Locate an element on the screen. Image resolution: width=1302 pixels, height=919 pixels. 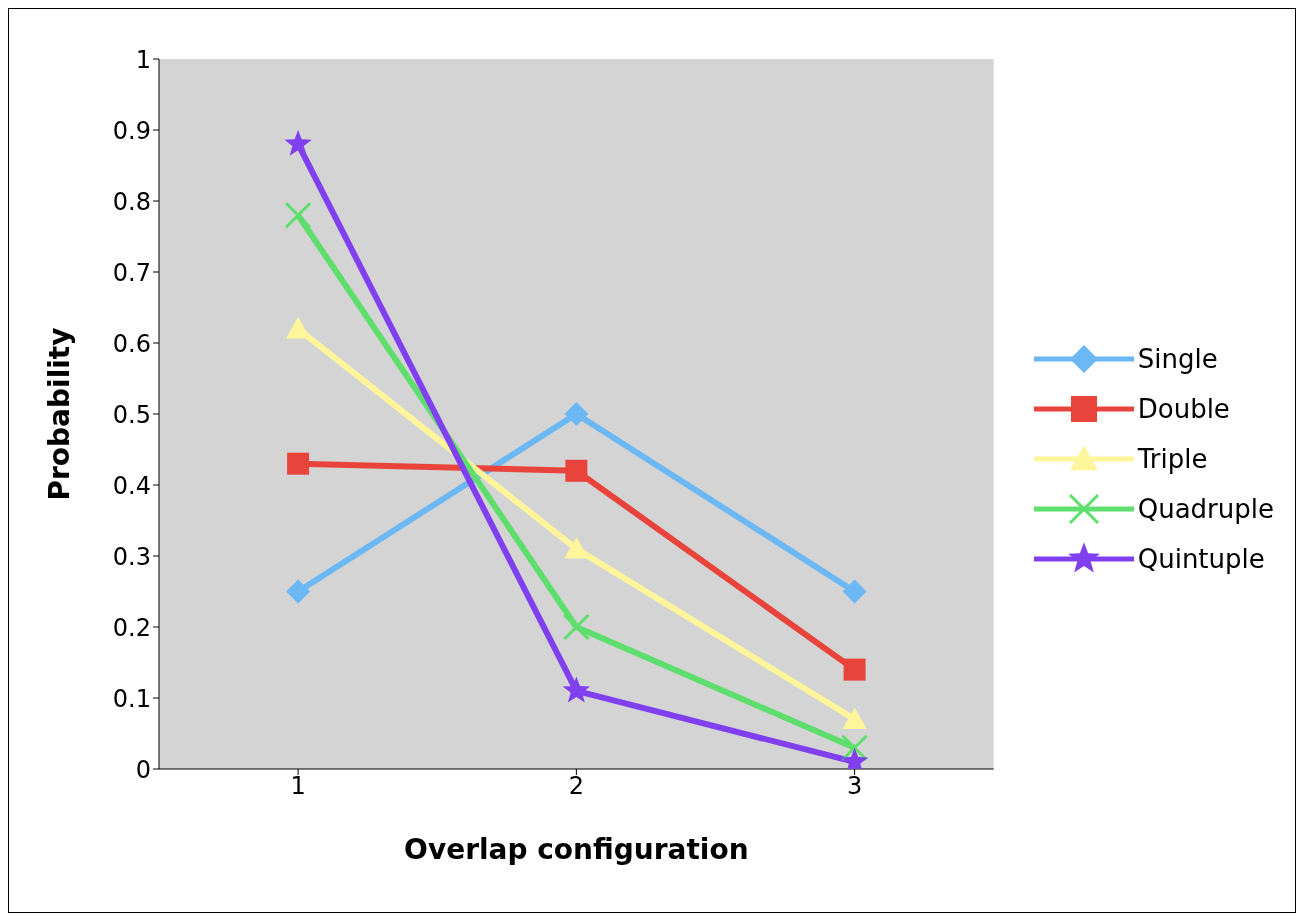
x-tick-label: 3 is located at coordinates (854, 786).